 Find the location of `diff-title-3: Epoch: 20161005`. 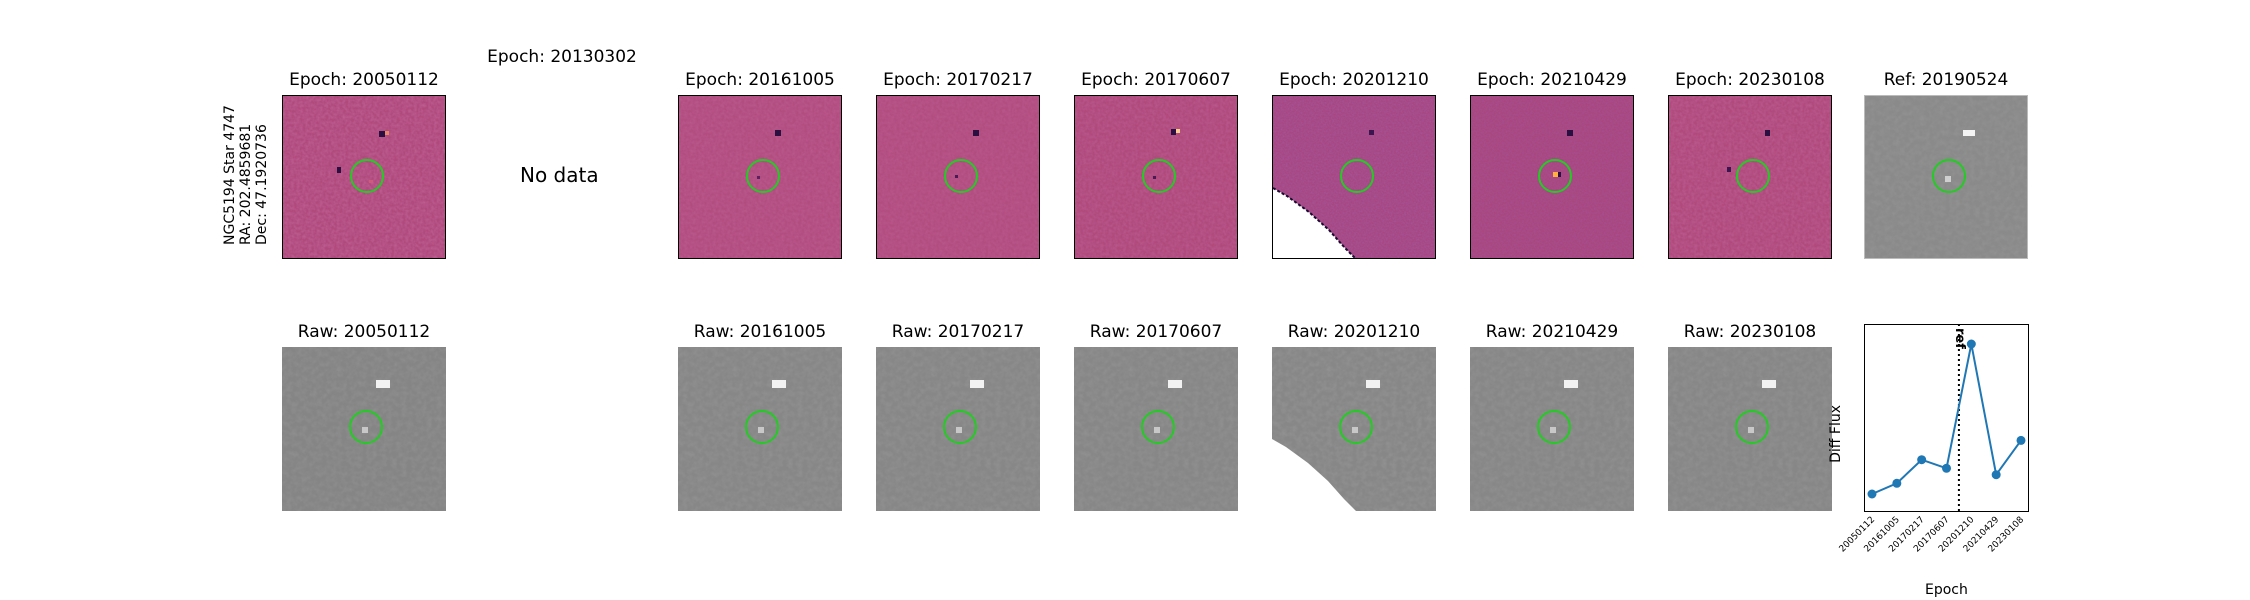

diff-title-3: Epoch: 20161005 is located at coordinates (760, 80).